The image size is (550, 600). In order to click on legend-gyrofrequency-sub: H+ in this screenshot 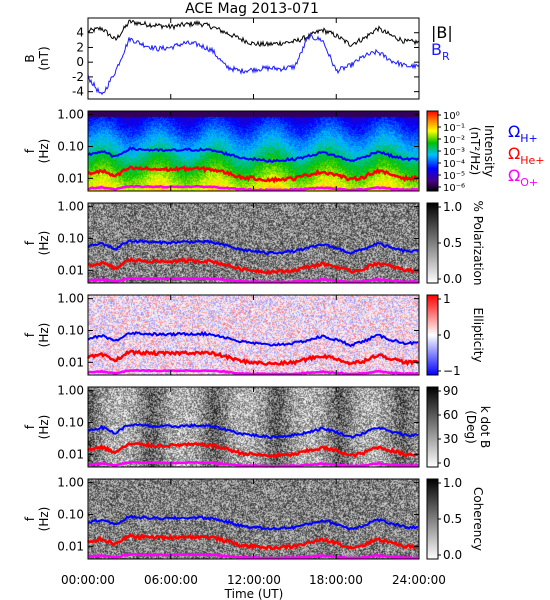, I will do `click(529, 138)`.